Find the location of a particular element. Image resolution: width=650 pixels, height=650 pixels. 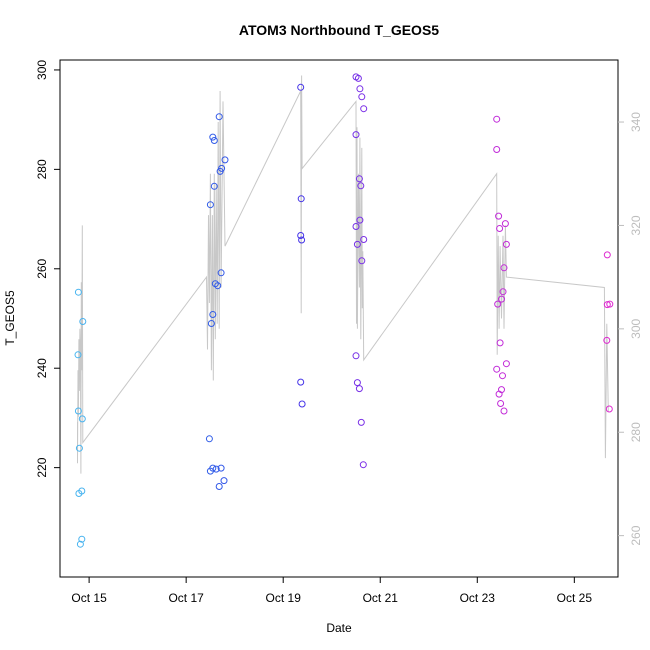

y-axis-left: 220 240 260 280 300 is located at coordinates (47, 269).